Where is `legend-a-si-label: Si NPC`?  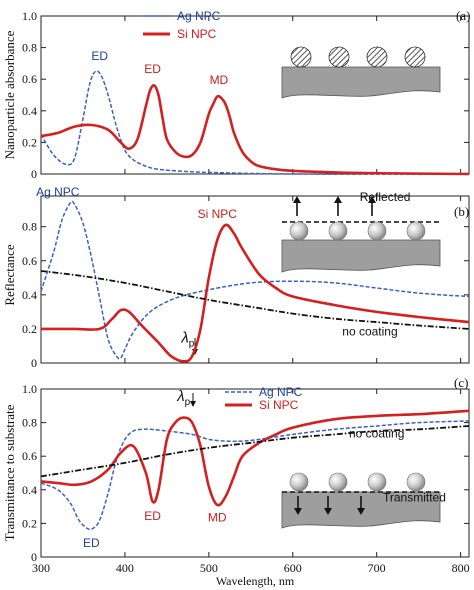
legend-a-si-label: Si NPC is located at coordinates (197, 34).